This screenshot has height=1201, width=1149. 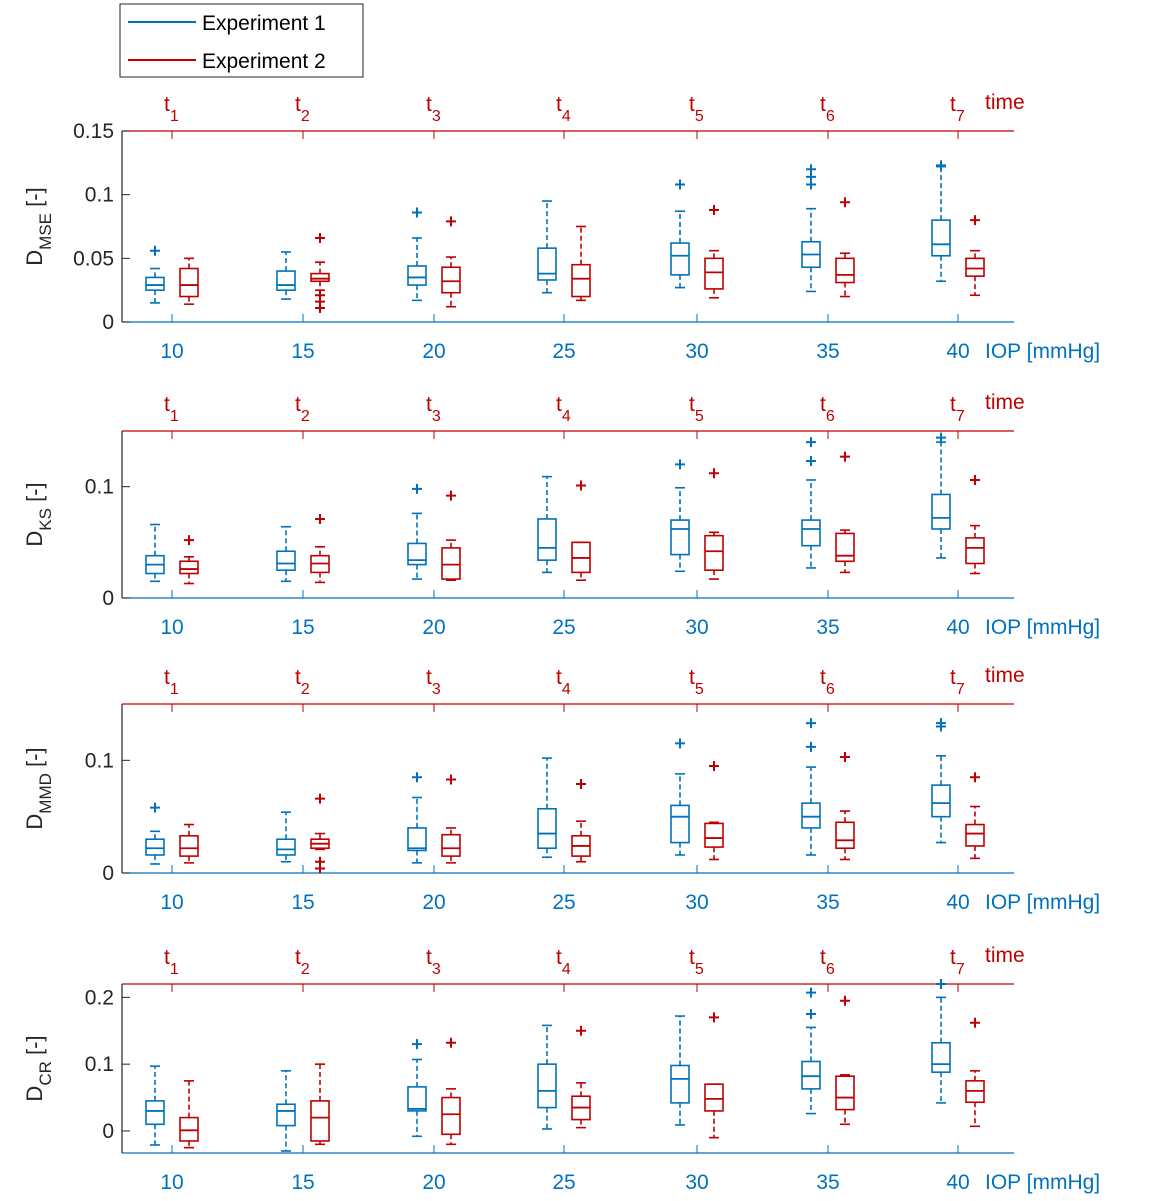 What do you see at coordinates (38, 226) in the screenshot?
I see `y-axis-title: DMSE [-]` at bounding box center [38, 226].